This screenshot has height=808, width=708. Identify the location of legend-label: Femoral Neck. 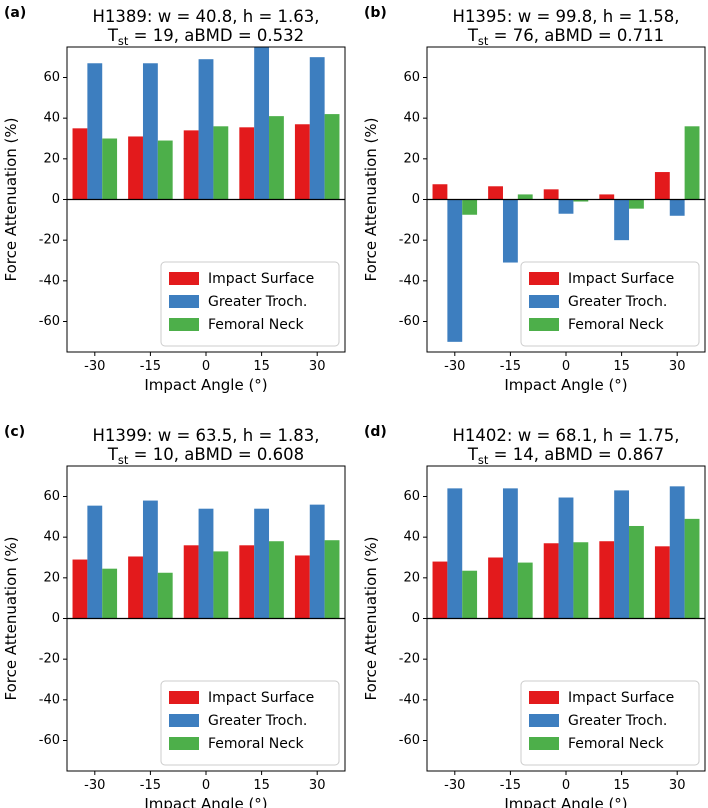
(256, 325).